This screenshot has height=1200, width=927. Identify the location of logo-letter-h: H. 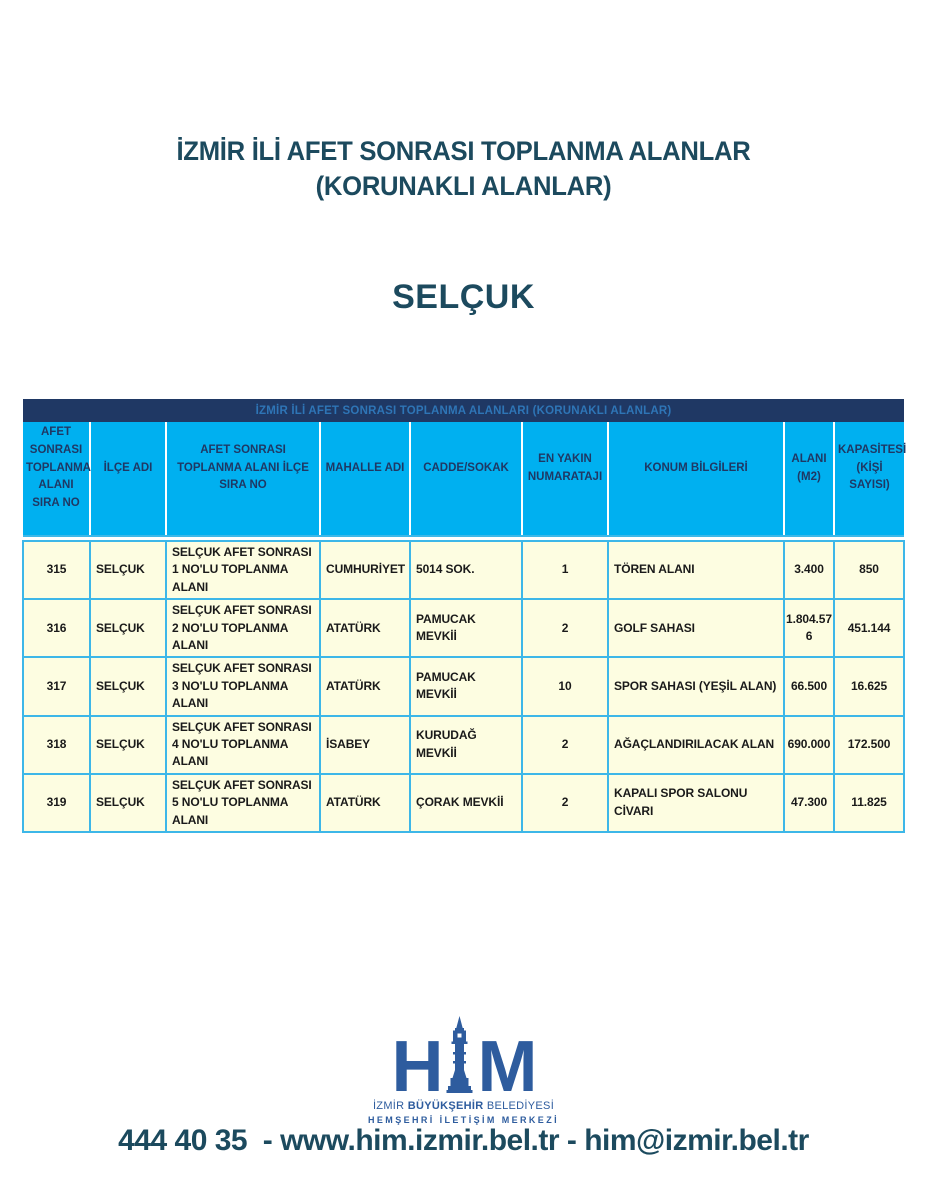
(417, 1067).